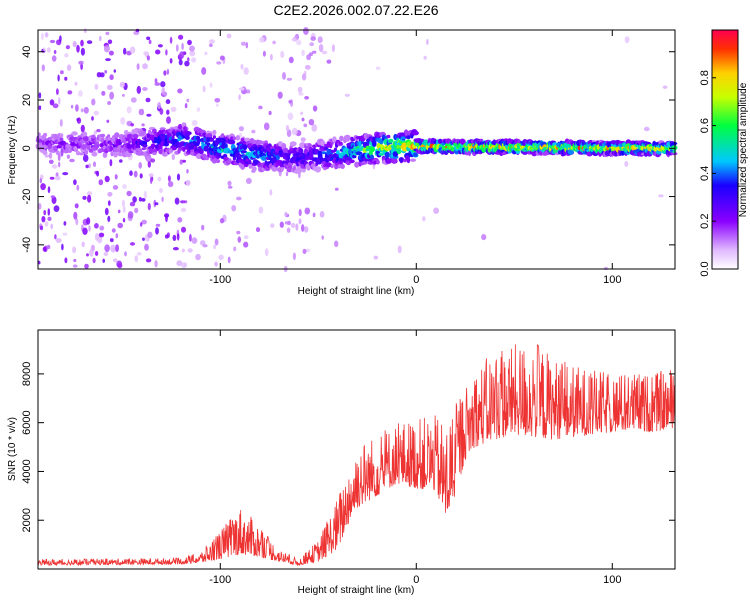 The width and height of the screenshot is (750, 600). What do you see at coordinates (27, 374) in the screenshot?
I see `snr-ytick-label: 8000` at bounding box center [27, 374].